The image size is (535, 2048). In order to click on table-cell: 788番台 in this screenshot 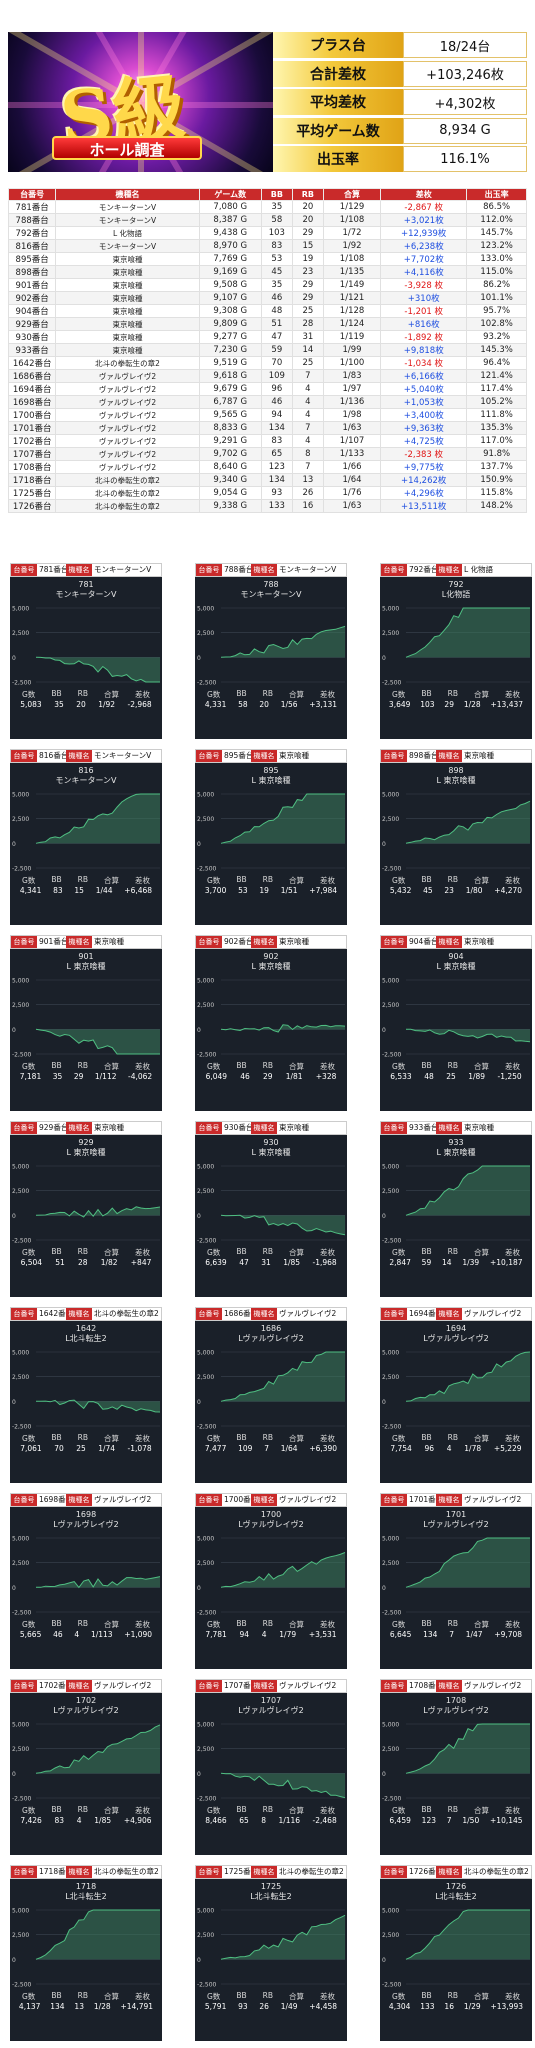, I will do `click(32, 220)`.